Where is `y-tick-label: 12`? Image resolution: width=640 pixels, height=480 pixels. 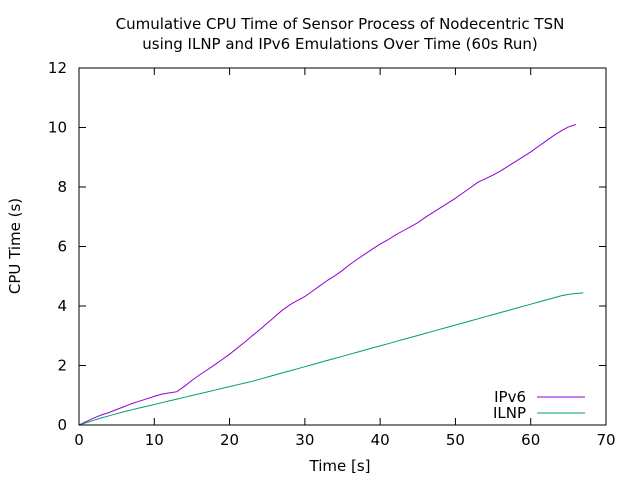
y-tick-label: 12 is located at coordinates (57, 68).